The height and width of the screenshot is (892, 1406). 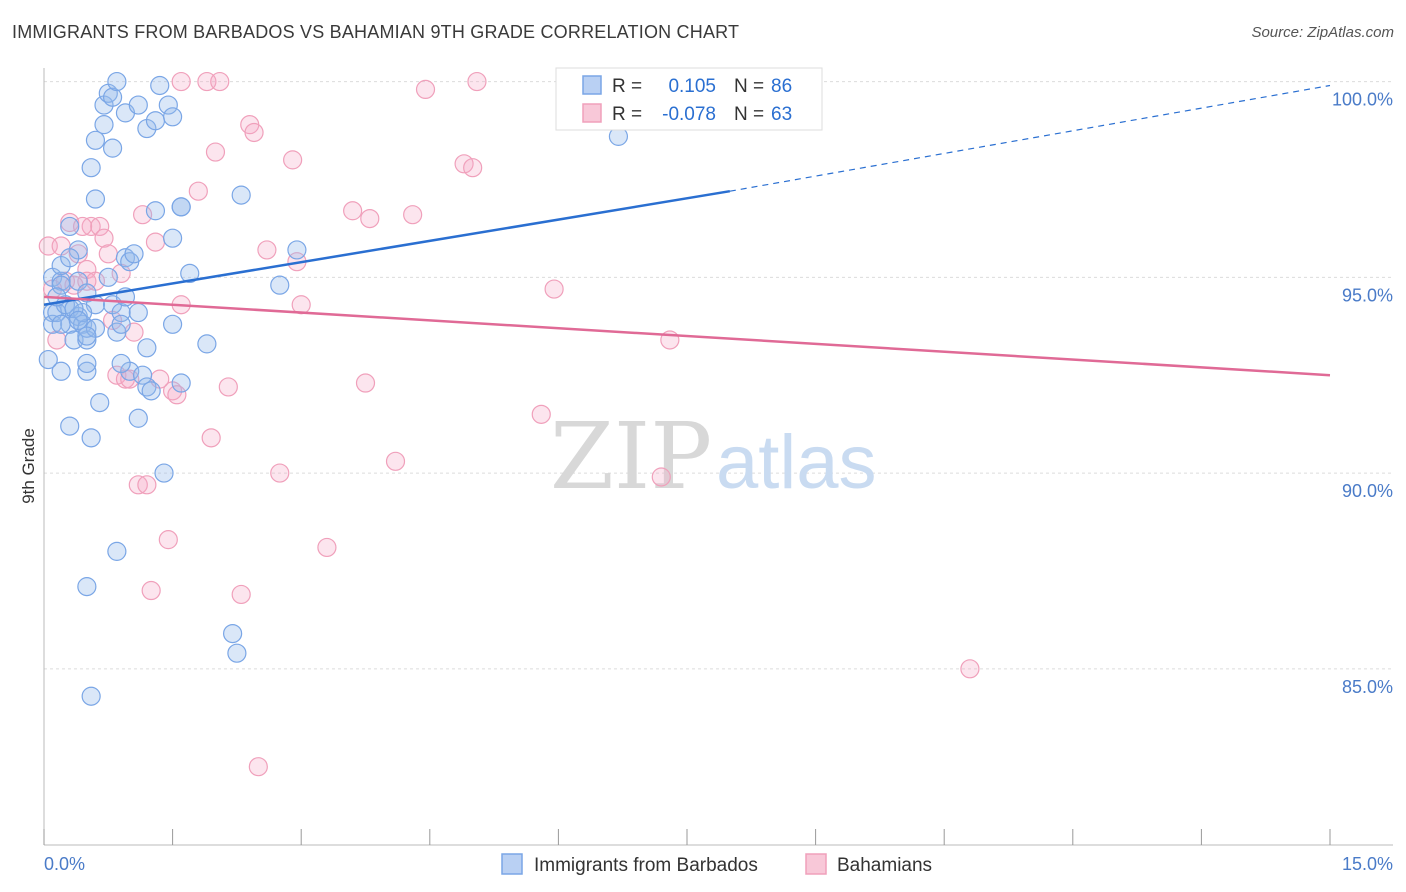 What do you see at coordinates (716, 864) in the screenshot?
I see `series-legend: Immigrants from Barbados Bahamians` at bounding box center [716, 864].